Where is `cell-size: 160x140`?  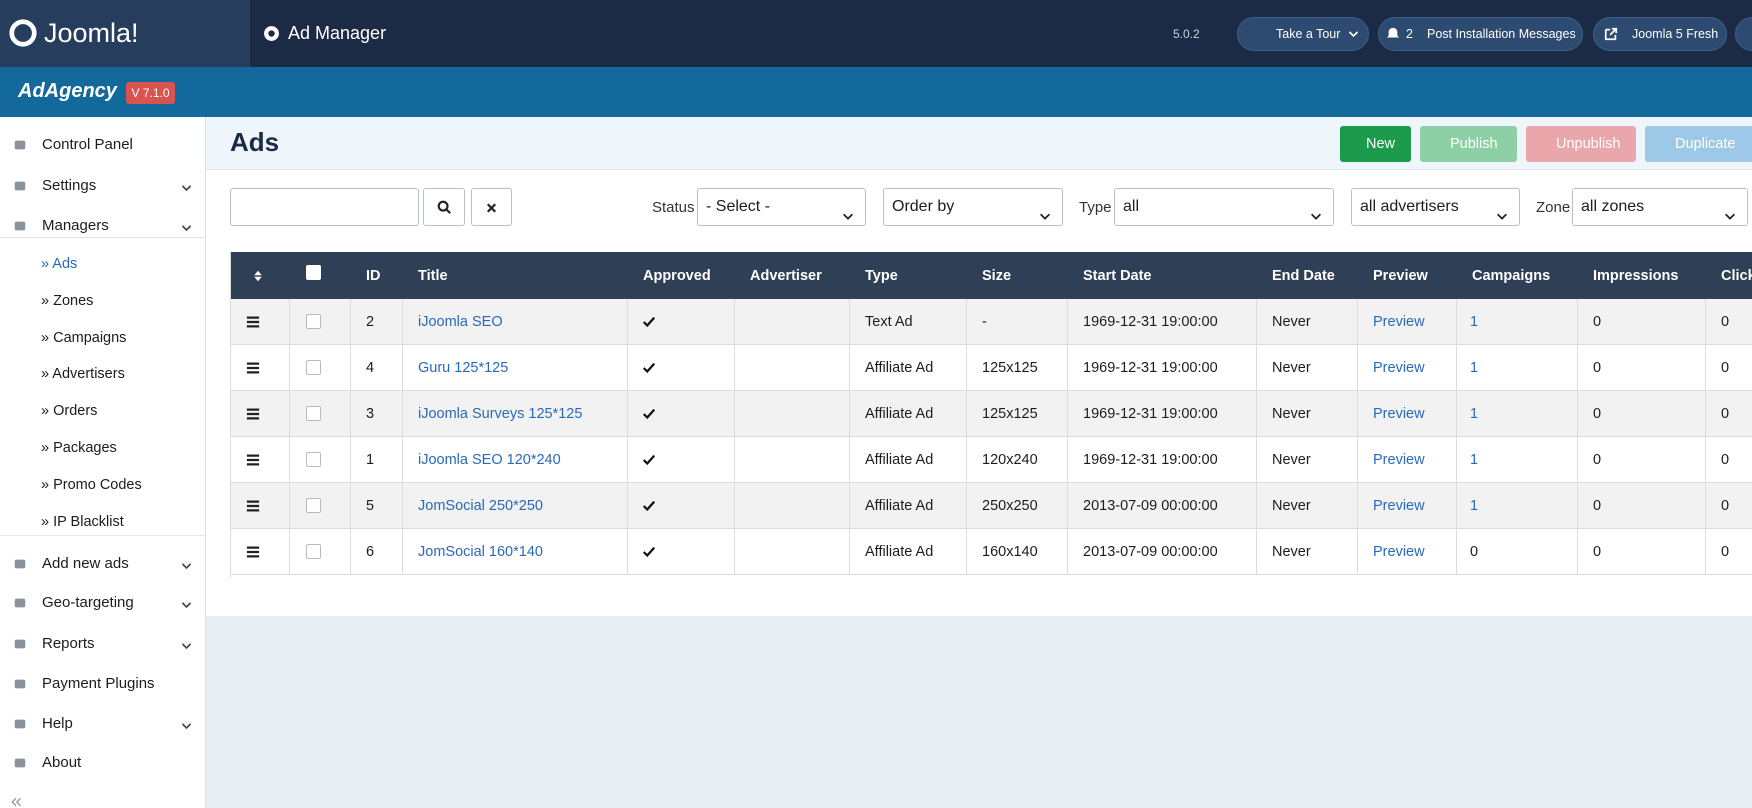
cell-size: 160x140 is located at coordinates (1010, 552).